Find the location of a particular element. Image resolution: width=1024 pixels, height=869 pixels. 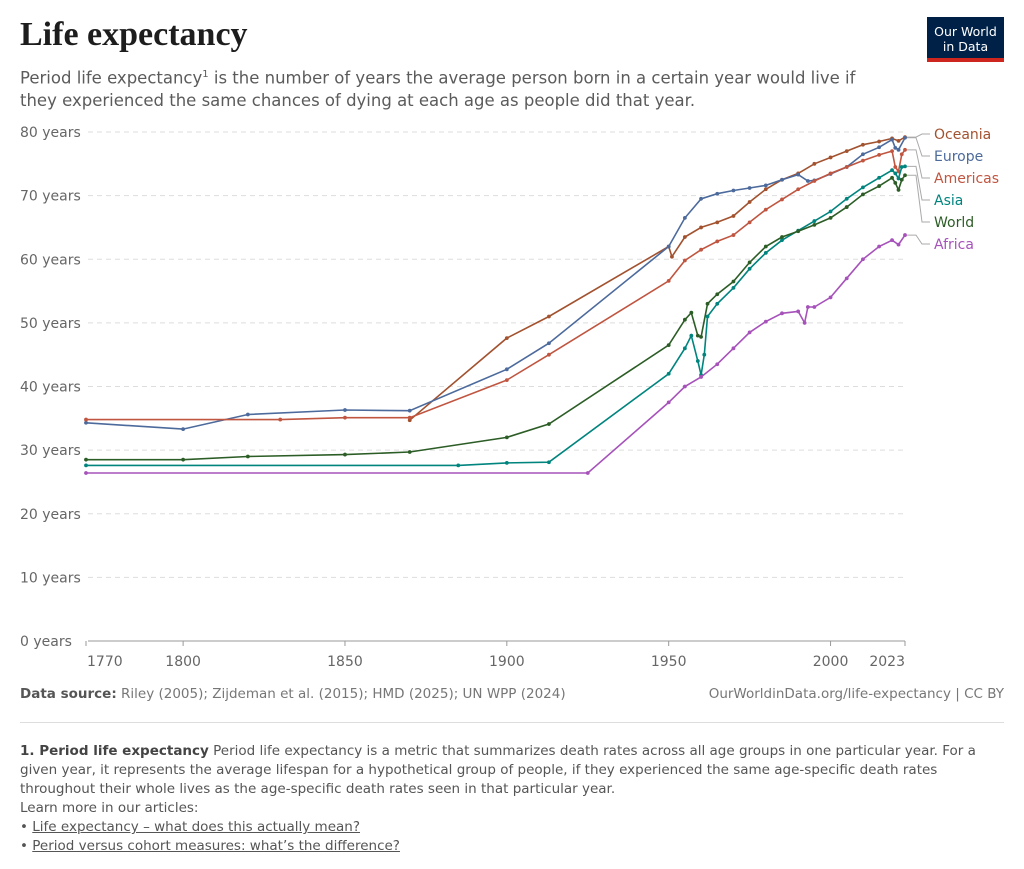

legend-label: Americas is located at coordinates (966, 179).